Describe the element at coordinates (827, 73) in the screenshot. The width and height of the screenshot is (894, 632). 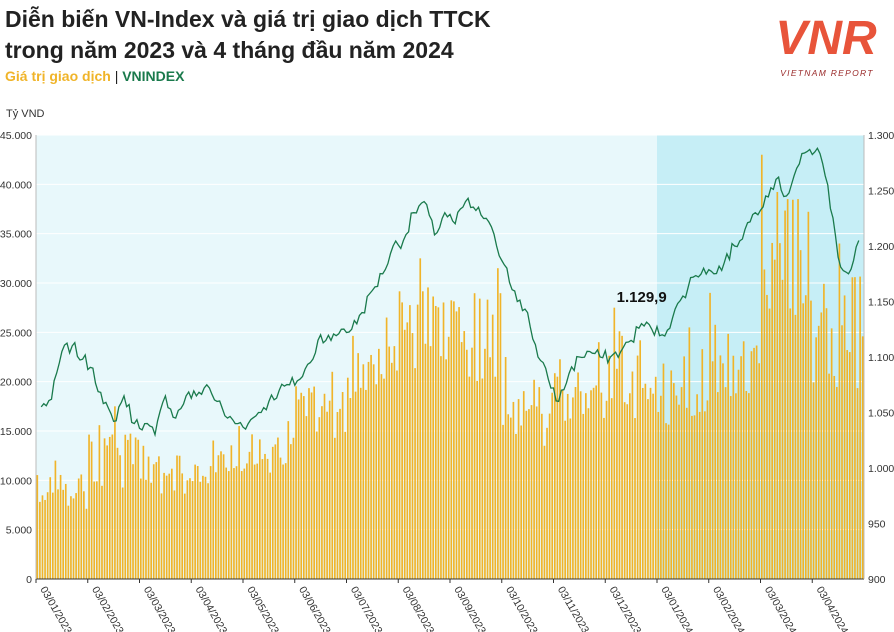
I see `logo-subtitle: VIETNAM REPORT` at that location.